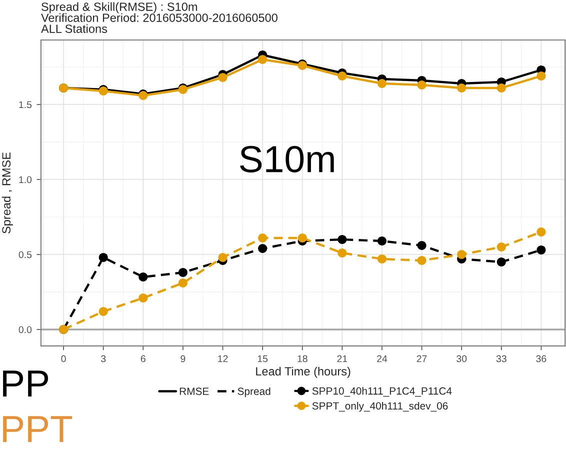  I want to click on x-tick-label: 18, so click(303, 358).